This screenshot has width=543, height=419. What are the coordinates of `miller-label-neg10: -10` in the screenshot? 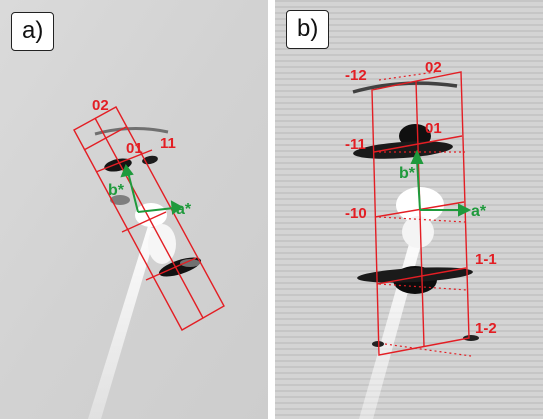 It's located at (356, 213).